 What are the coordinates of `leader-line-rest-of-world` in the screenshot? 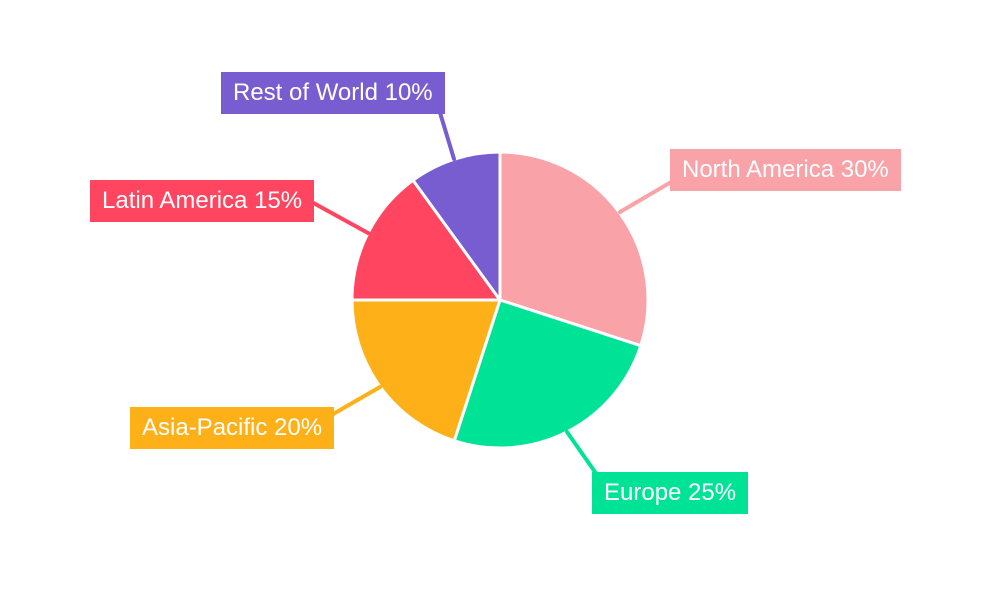 It's located at (446, 132).